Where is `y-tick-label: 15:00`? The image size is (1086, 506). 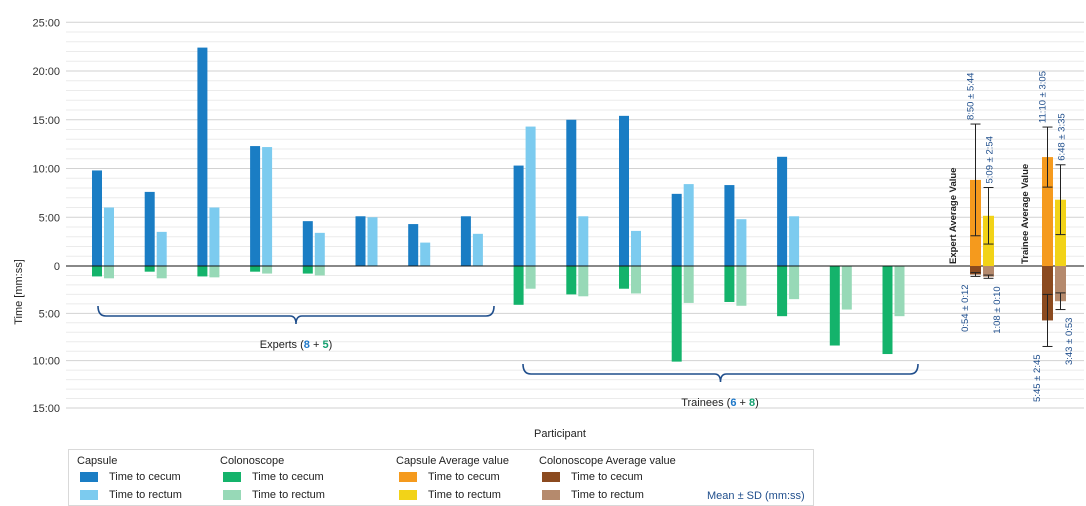 y-tick-label: 15:00 is located at coordinates (46, 121).